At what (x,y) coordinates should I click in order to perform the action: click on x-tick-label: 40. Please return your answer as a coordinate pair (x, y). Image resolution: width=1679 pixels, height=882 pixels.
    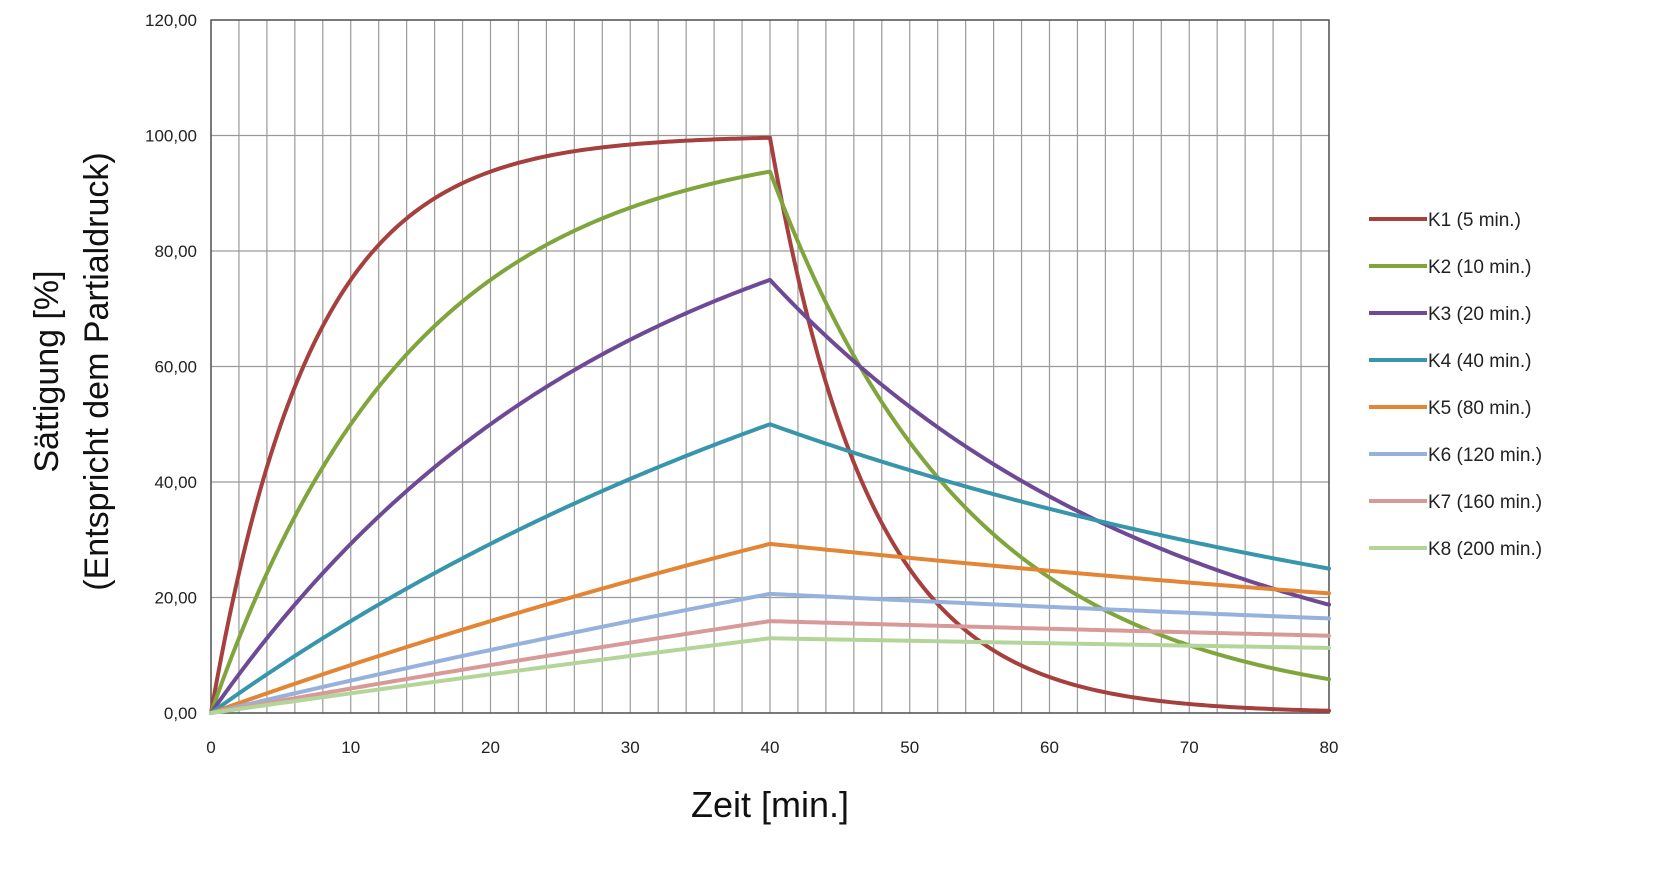
    Looking at the image, I should click on (770, 747).